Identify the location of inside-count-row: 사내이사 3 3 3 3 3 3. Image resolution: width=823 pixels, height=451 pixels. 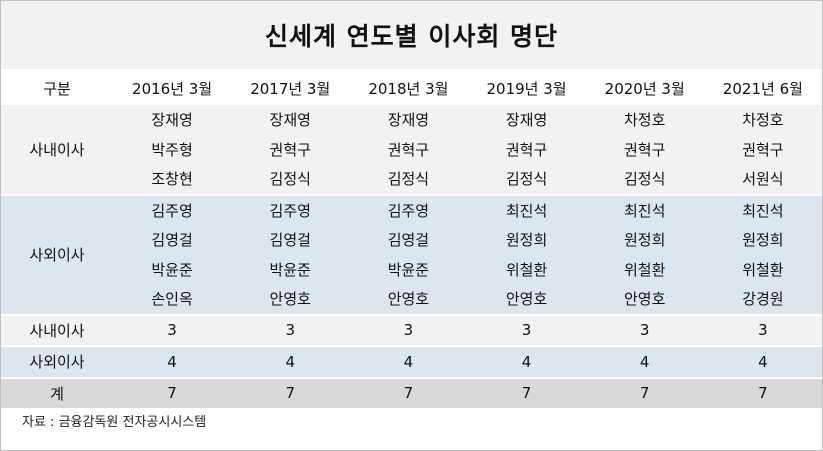
(411, 329).